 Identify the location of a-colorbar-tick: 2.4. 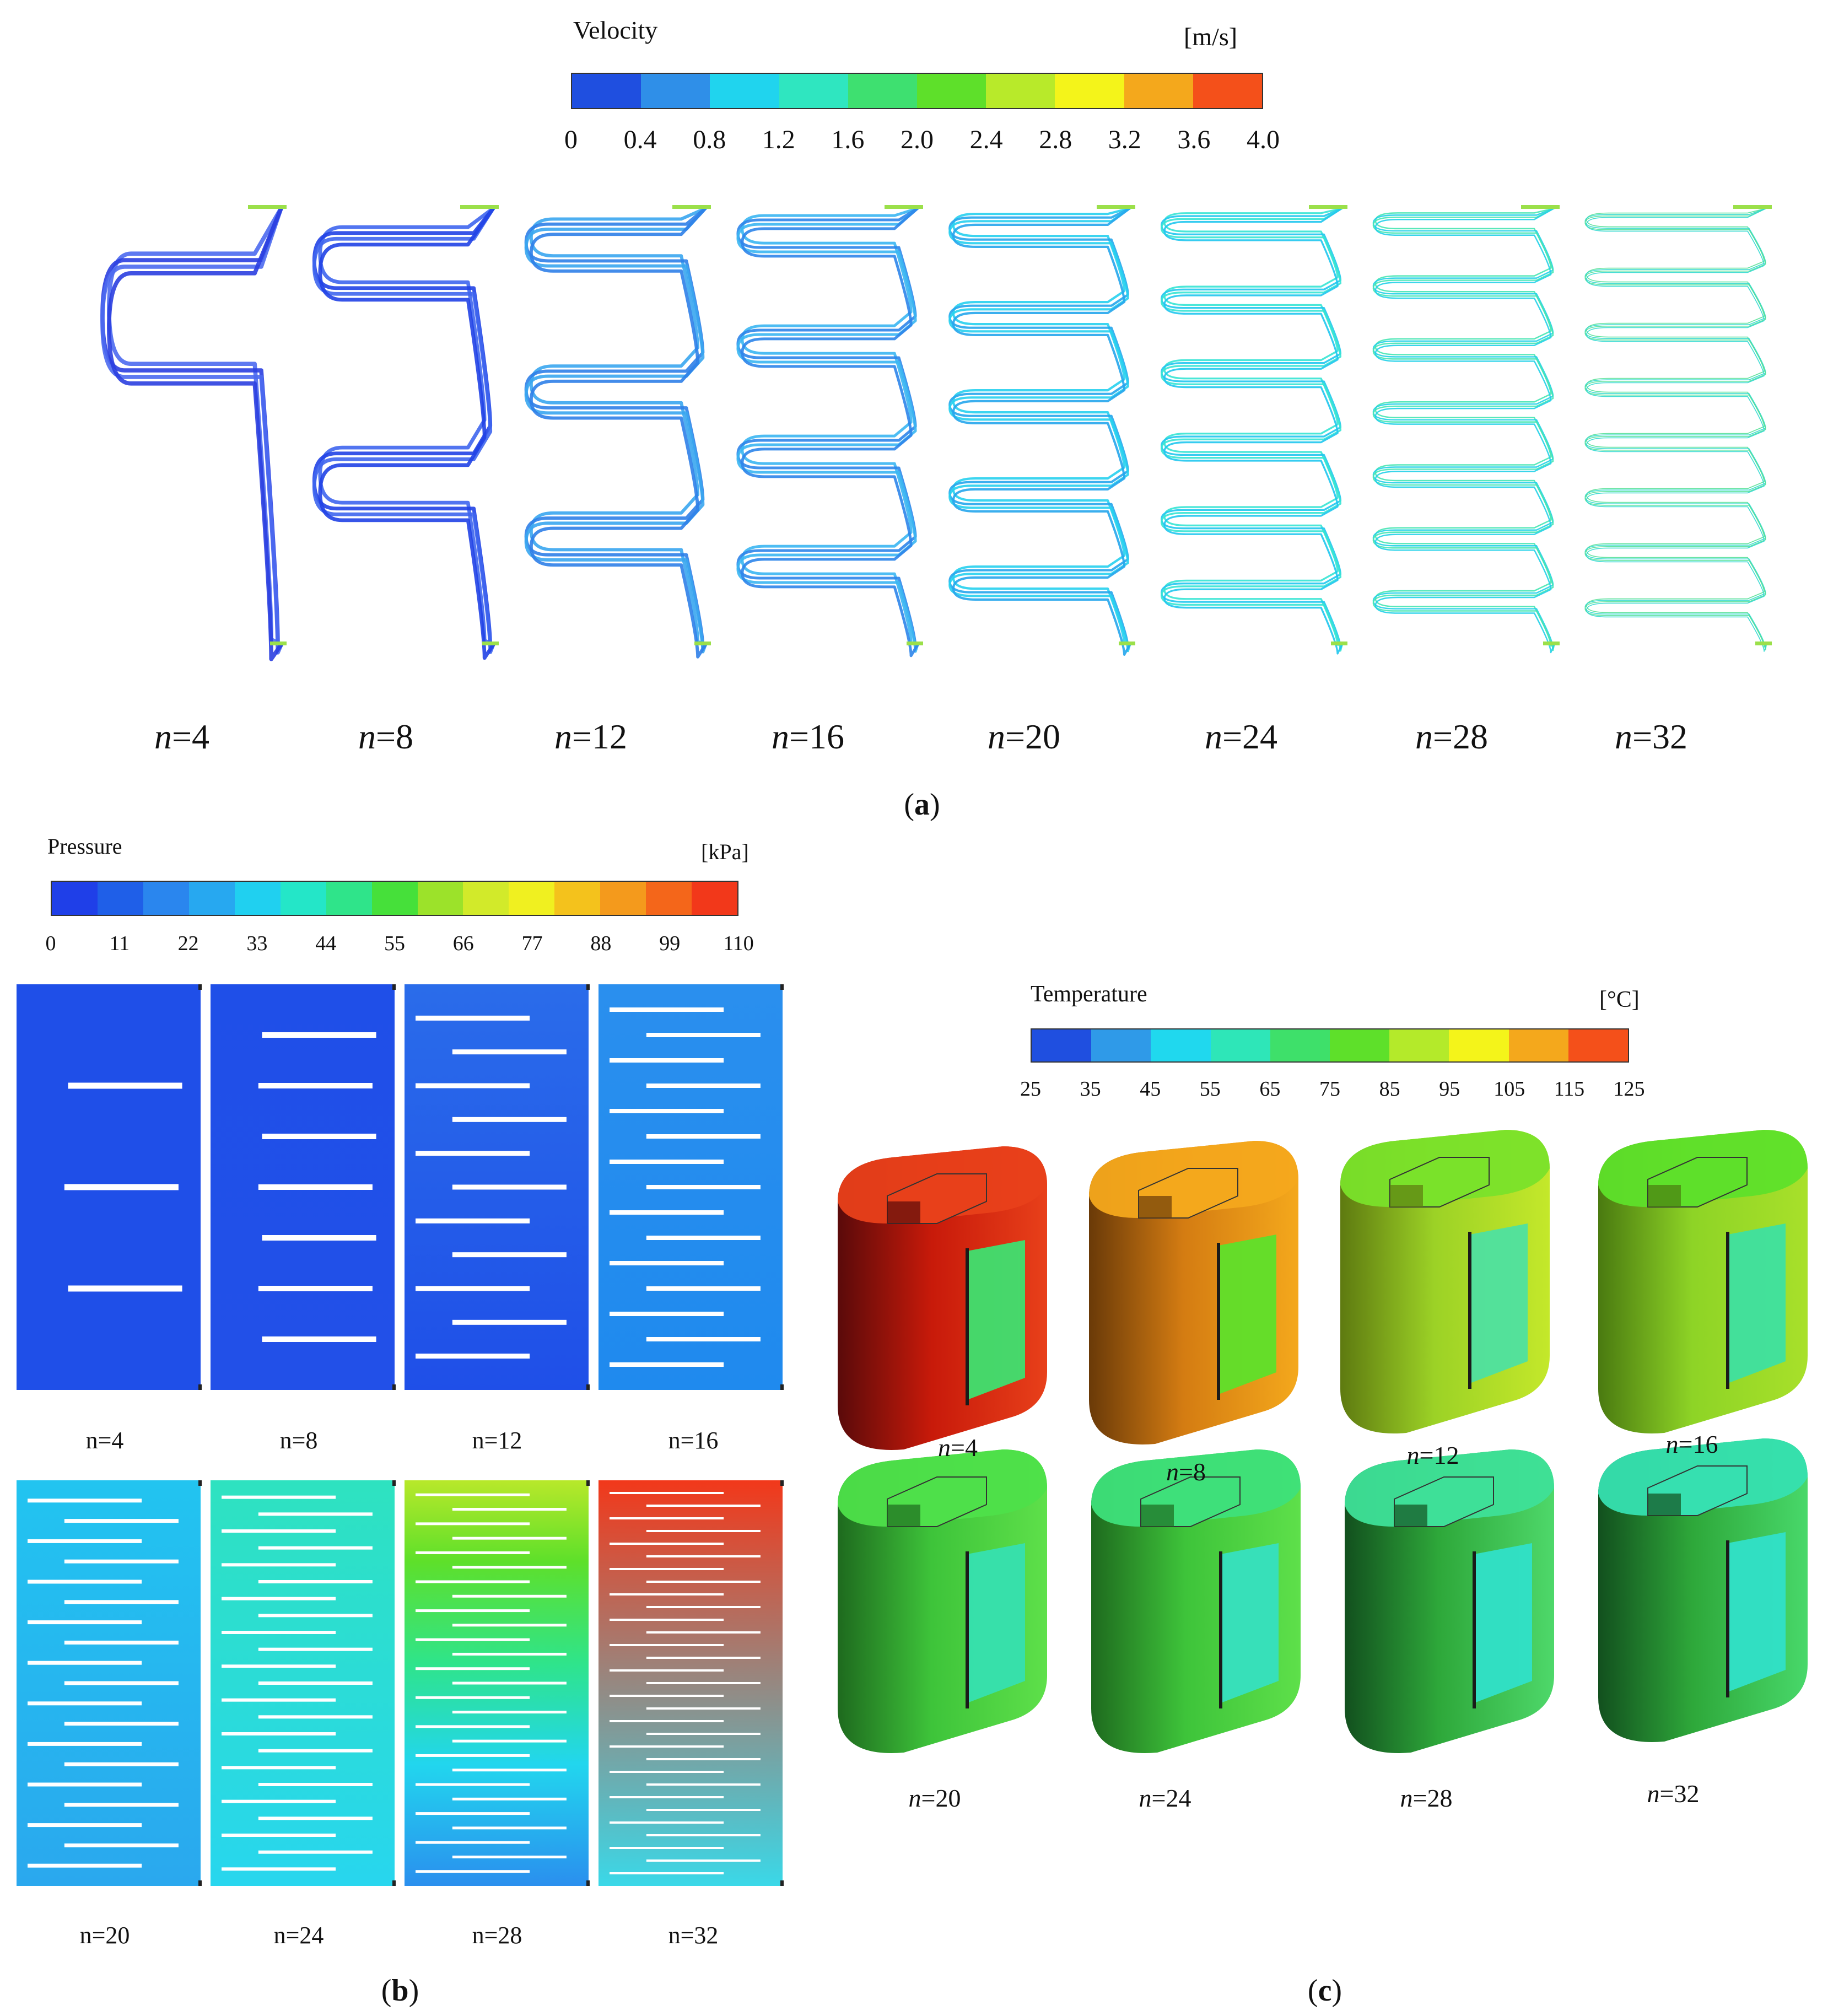
(986, 140).